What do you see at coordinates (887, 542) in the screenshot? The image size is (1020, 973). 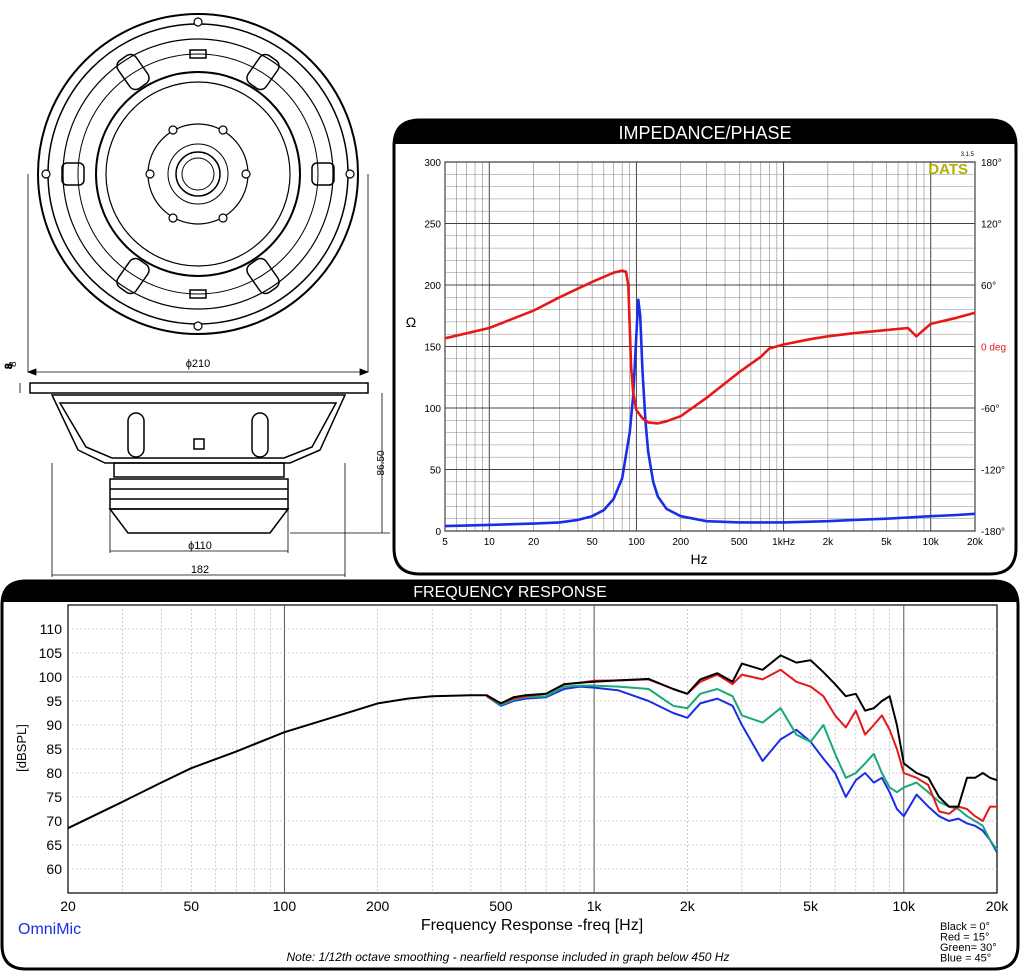 I see `impedance-x-tick-label: 5k` at bounding box center [887, 542].